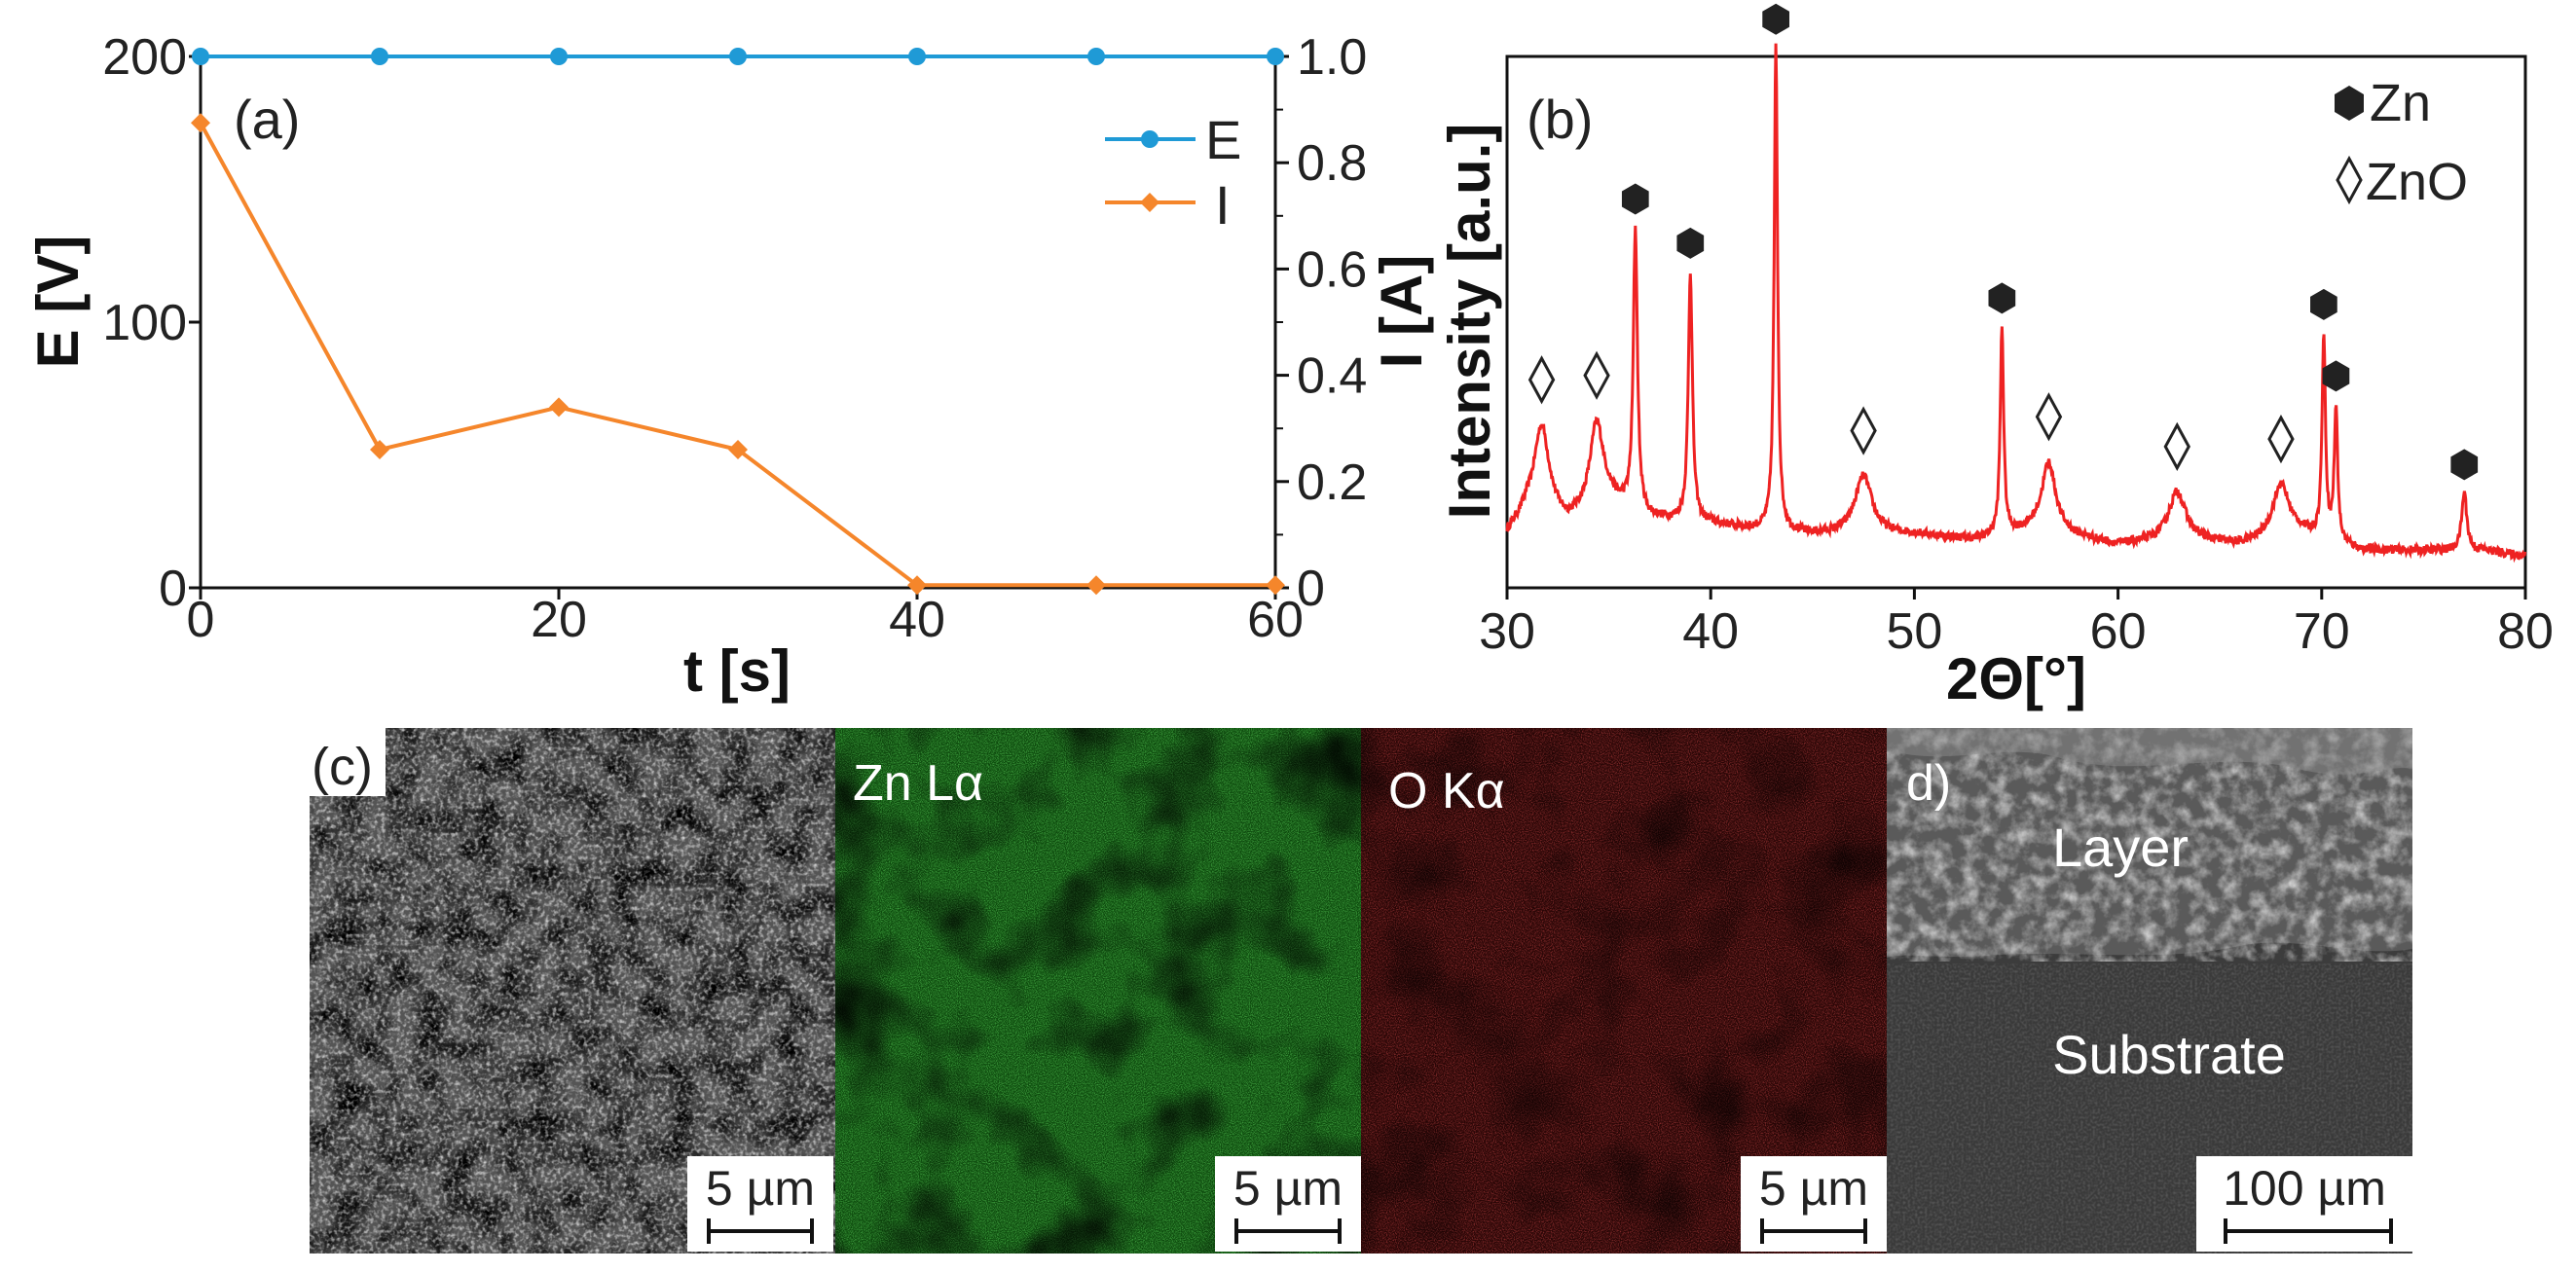 The image size is (2576, 1272). What do you see at coordinates (2349, 180) in the screenshot?
I see `legend-zno-marker` at bounding box center [2349, 180].